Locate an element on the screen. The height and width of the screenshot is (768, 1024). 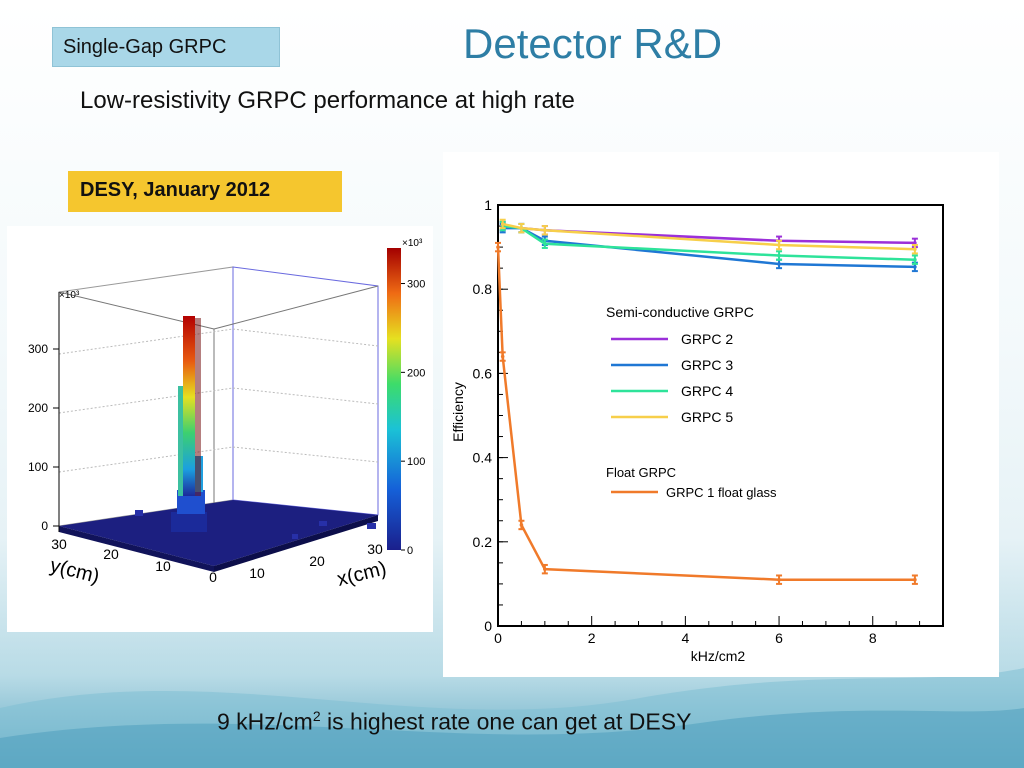
efficiency-legend-group-title: Semi-conductive GRPC is located at coordinates (680, 312).